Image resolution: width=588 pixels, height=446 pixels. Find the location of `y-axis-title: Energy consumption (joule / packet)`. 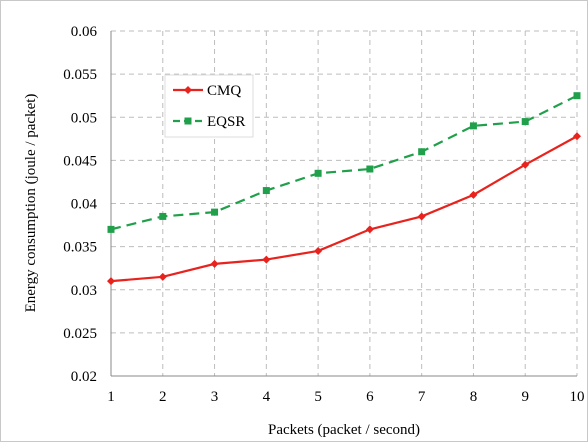

y-axis-title: Energy consumption (joule / packet) is located at coordinates (31, 203).